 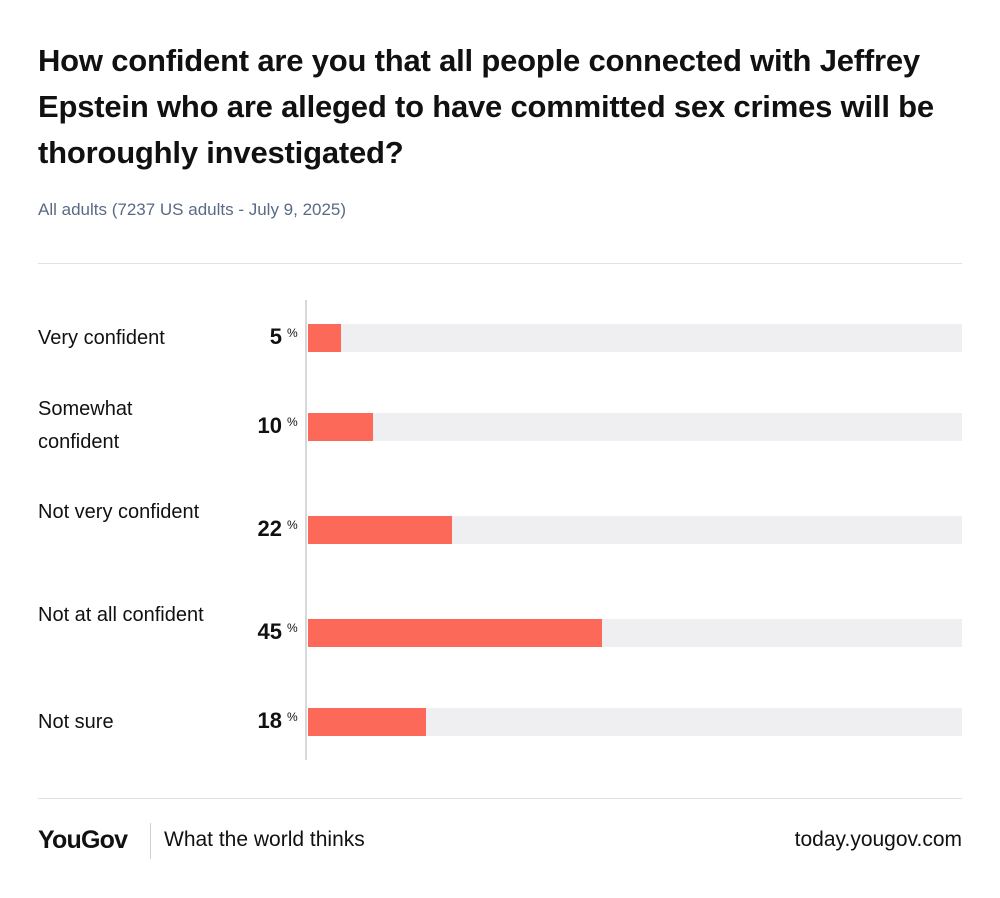 I want to click on value-label: 10, so click(x=269, y=425).